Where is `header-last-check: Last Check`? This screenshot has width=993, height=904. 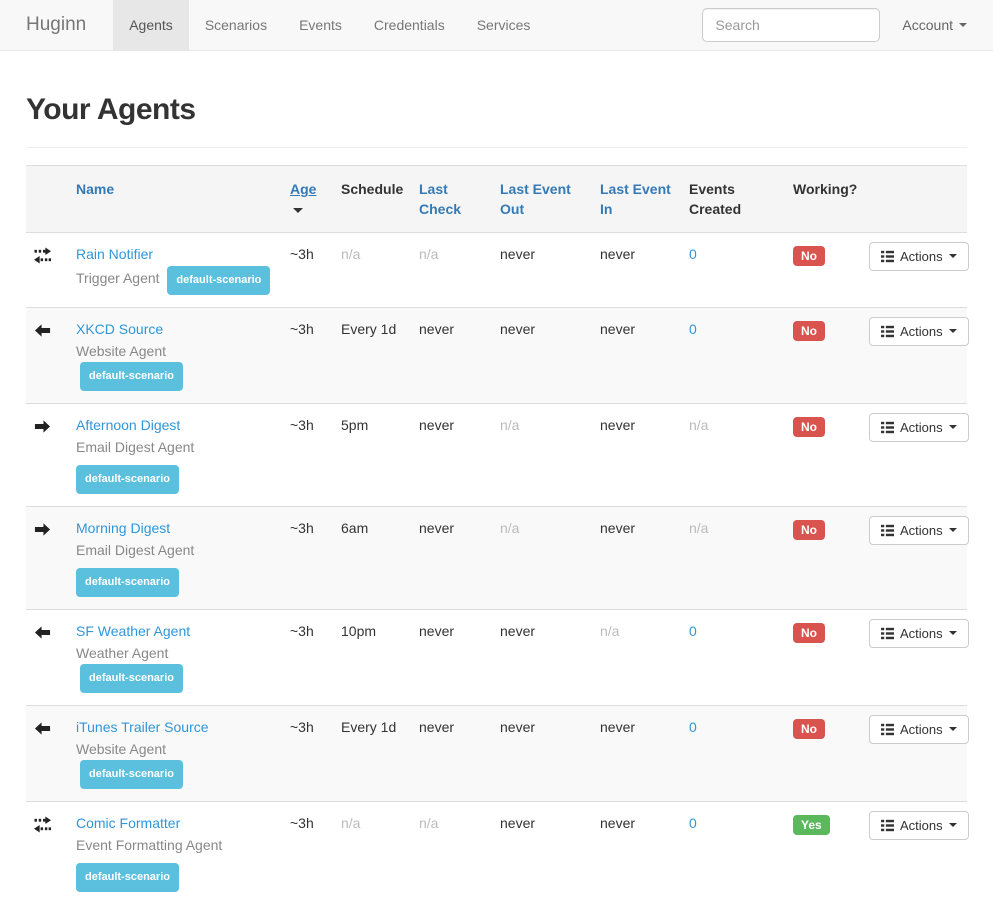 header-last-check: Last Check is located at coordinates (451, 199).